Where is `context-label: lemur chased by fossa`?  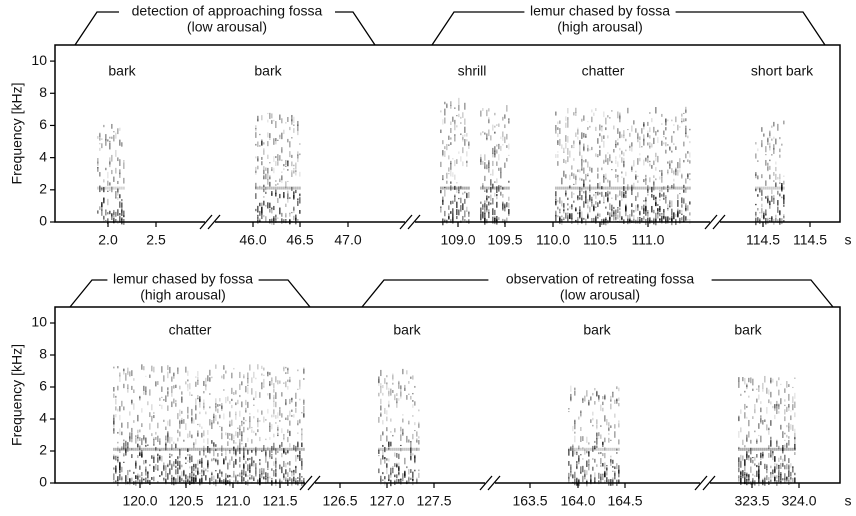
context-label: lemur chased by fossa is located at coordinates (600, 11).